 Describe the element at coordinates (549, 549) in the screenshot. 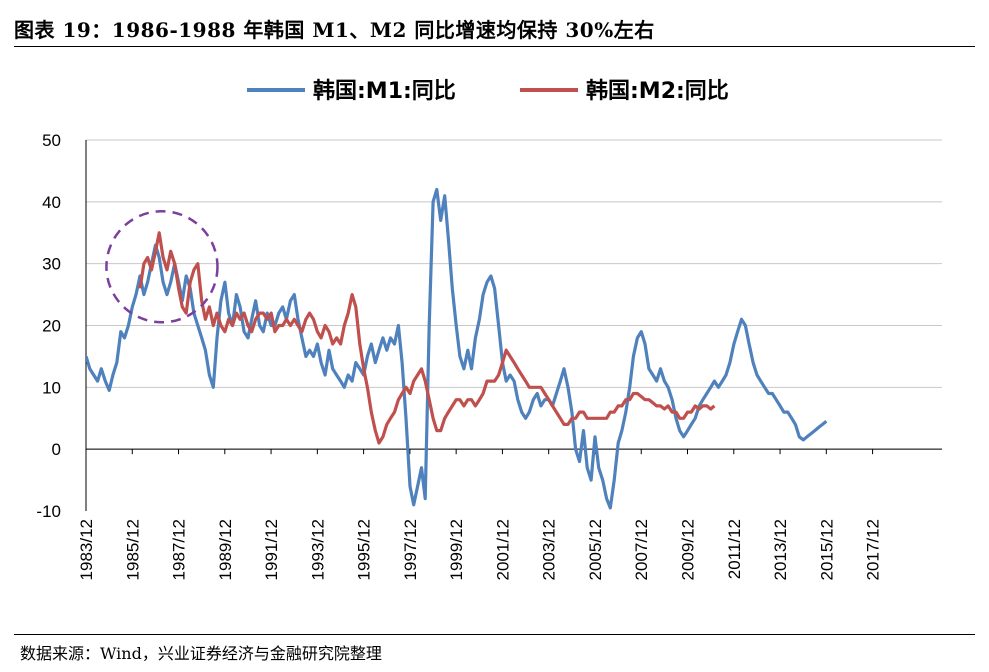

I see `x-tick-label: 2003/12` at that location.